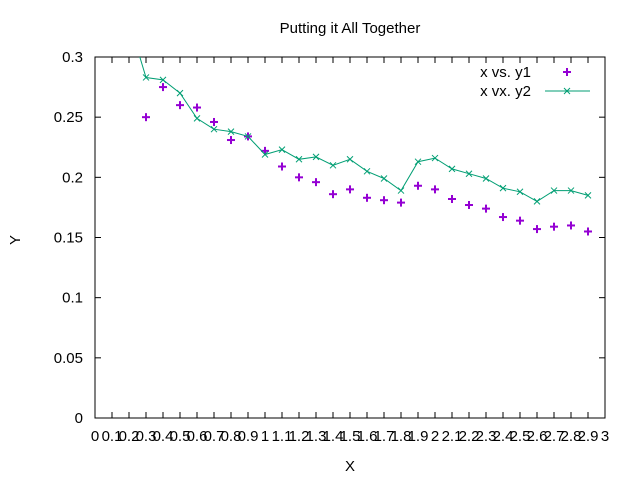  I want to click on x-tick-label: 2.9, so click(588, 436).